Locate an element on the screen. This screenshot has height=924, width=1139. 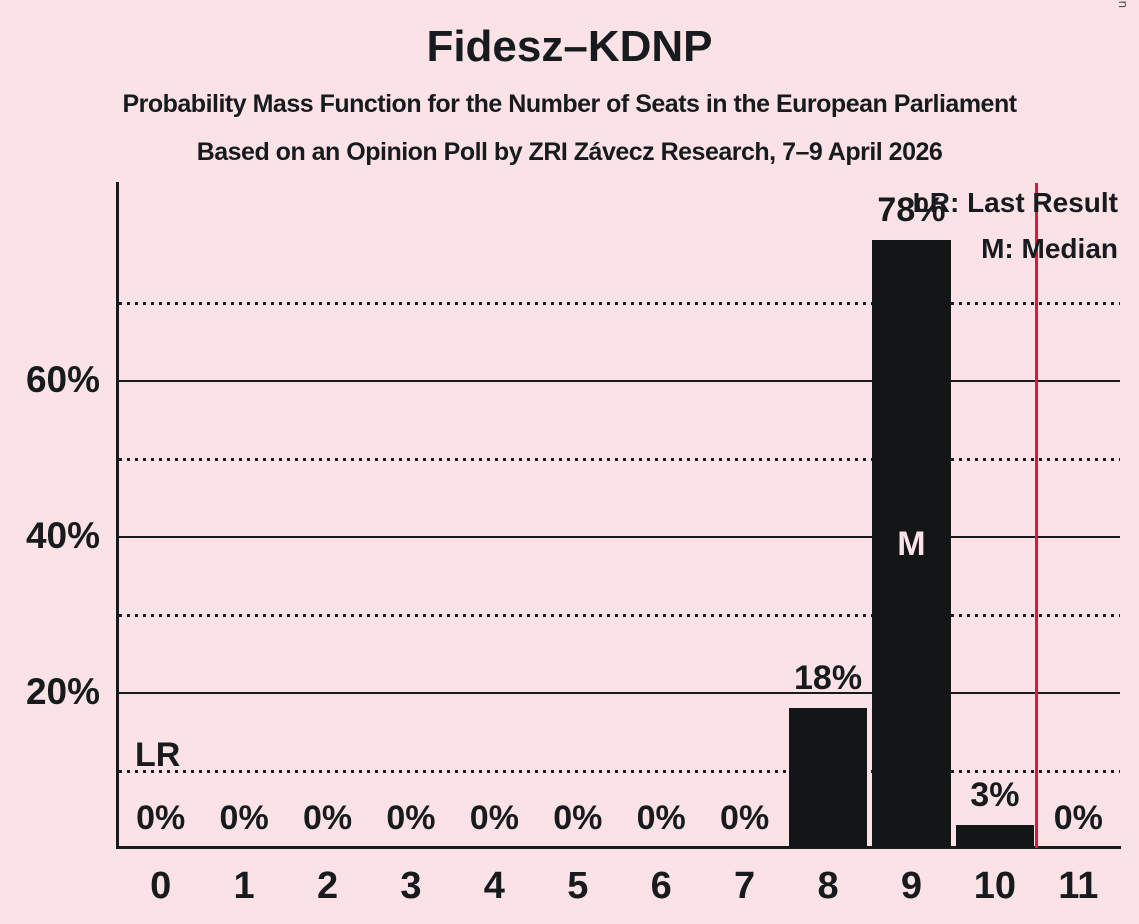
x-tick-label-2: 2 is located at coordinates (327, 886).